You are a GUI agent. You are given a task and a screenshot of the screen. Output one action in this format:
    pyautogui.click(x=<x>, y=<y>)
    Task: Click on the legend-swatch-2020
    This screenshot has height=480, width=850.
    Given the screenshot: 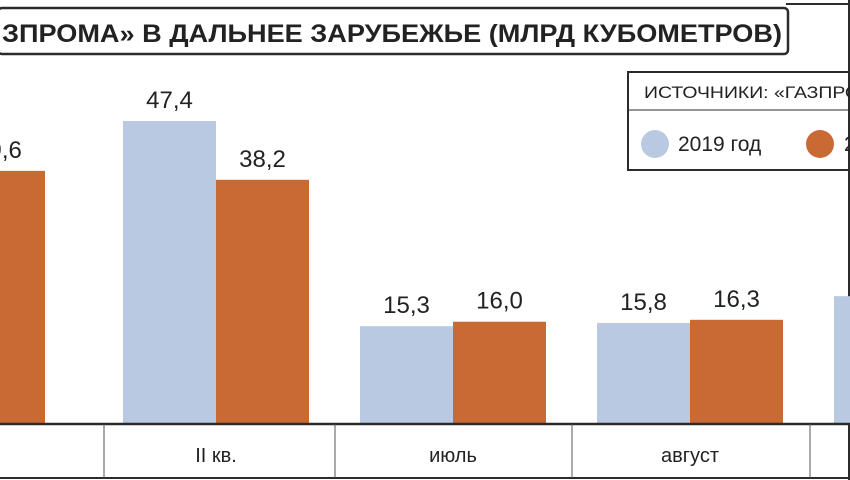 What is the action you would take?
    pyautogui.click(x=820, y=144)
    